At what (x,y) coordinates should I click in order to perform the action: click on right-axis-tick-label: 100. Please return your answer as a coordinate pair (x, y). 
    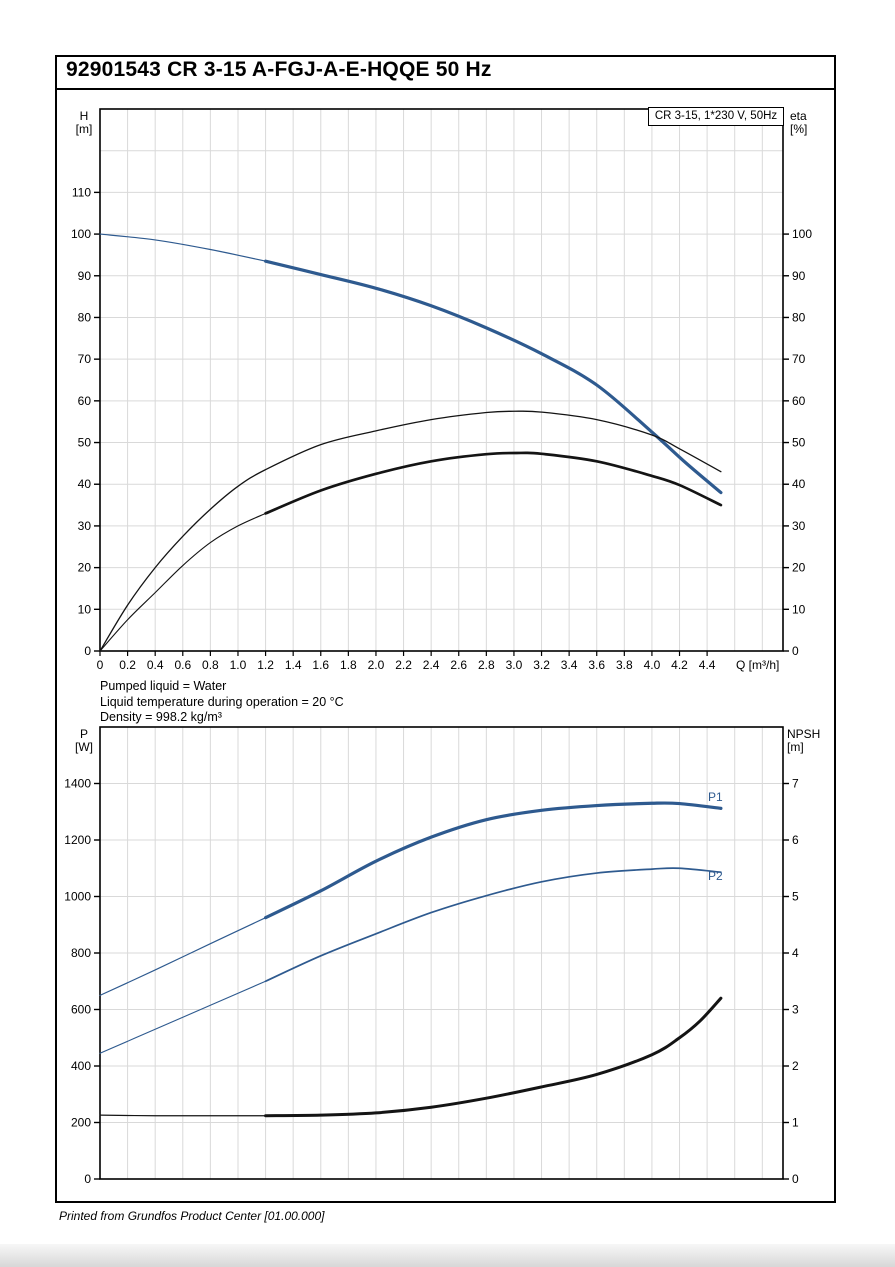
    Looking at the image, I should click on (802, 234).